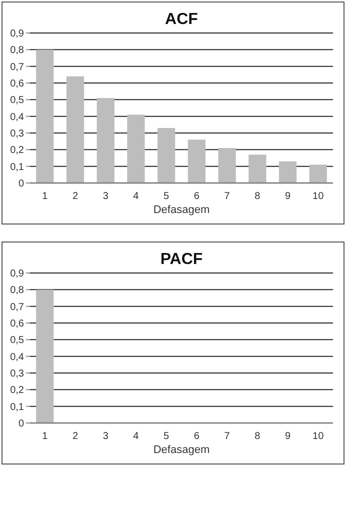  I want to click on chart-title: PACF, so click(181, 259).